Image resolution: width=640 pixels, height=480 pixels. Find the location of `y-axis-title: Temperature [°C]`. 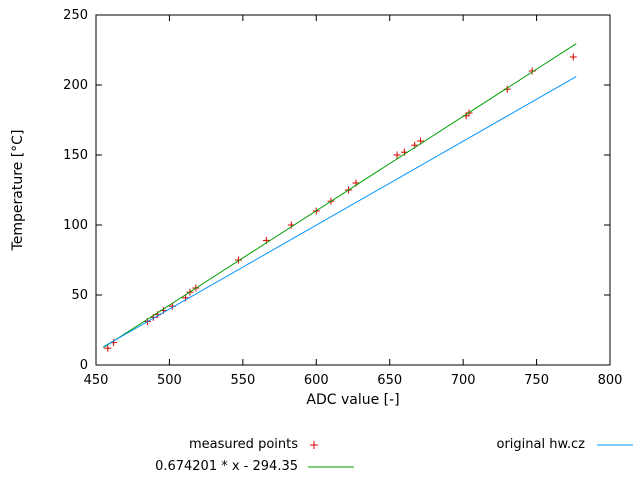

y-axis-title: Temperature [°C] is located at coordinates (18, 190).